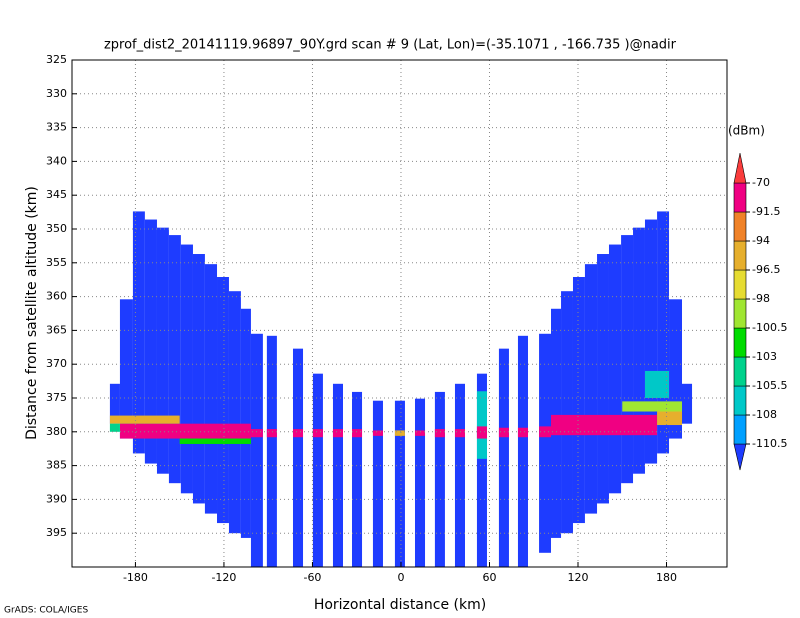 The width and height of the screenshot is (800, 618). What do you see at coordinates (769, 385) in the screenshot?
I see `colorbar-label: -105.5` at bounding box center [769, 385].